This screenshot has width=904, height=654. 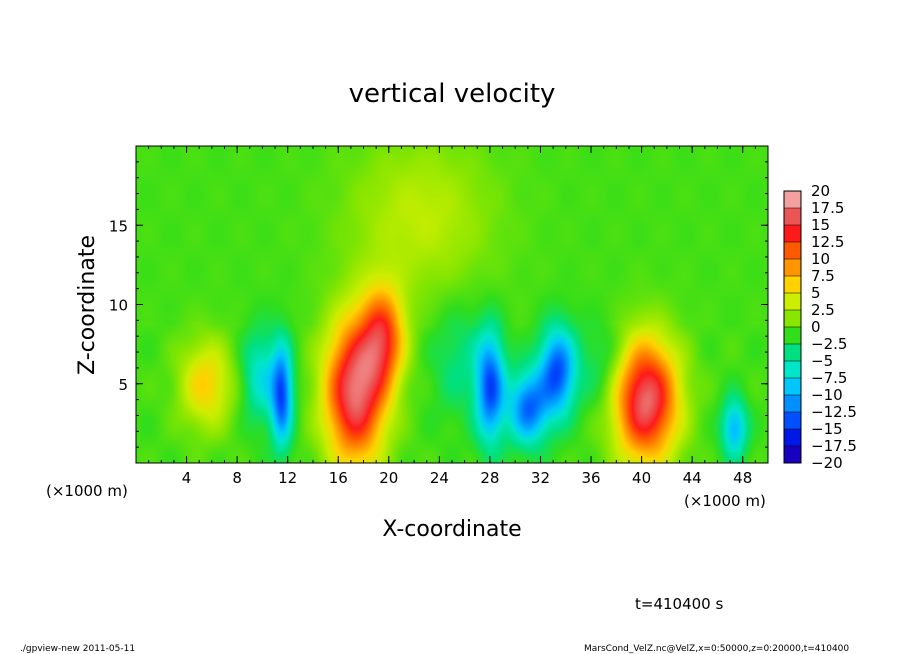 What do you see at coordinates (829, 378) in the screenshot?
I see `colorbar-label: −7.5` at bounding box center [829, 378].